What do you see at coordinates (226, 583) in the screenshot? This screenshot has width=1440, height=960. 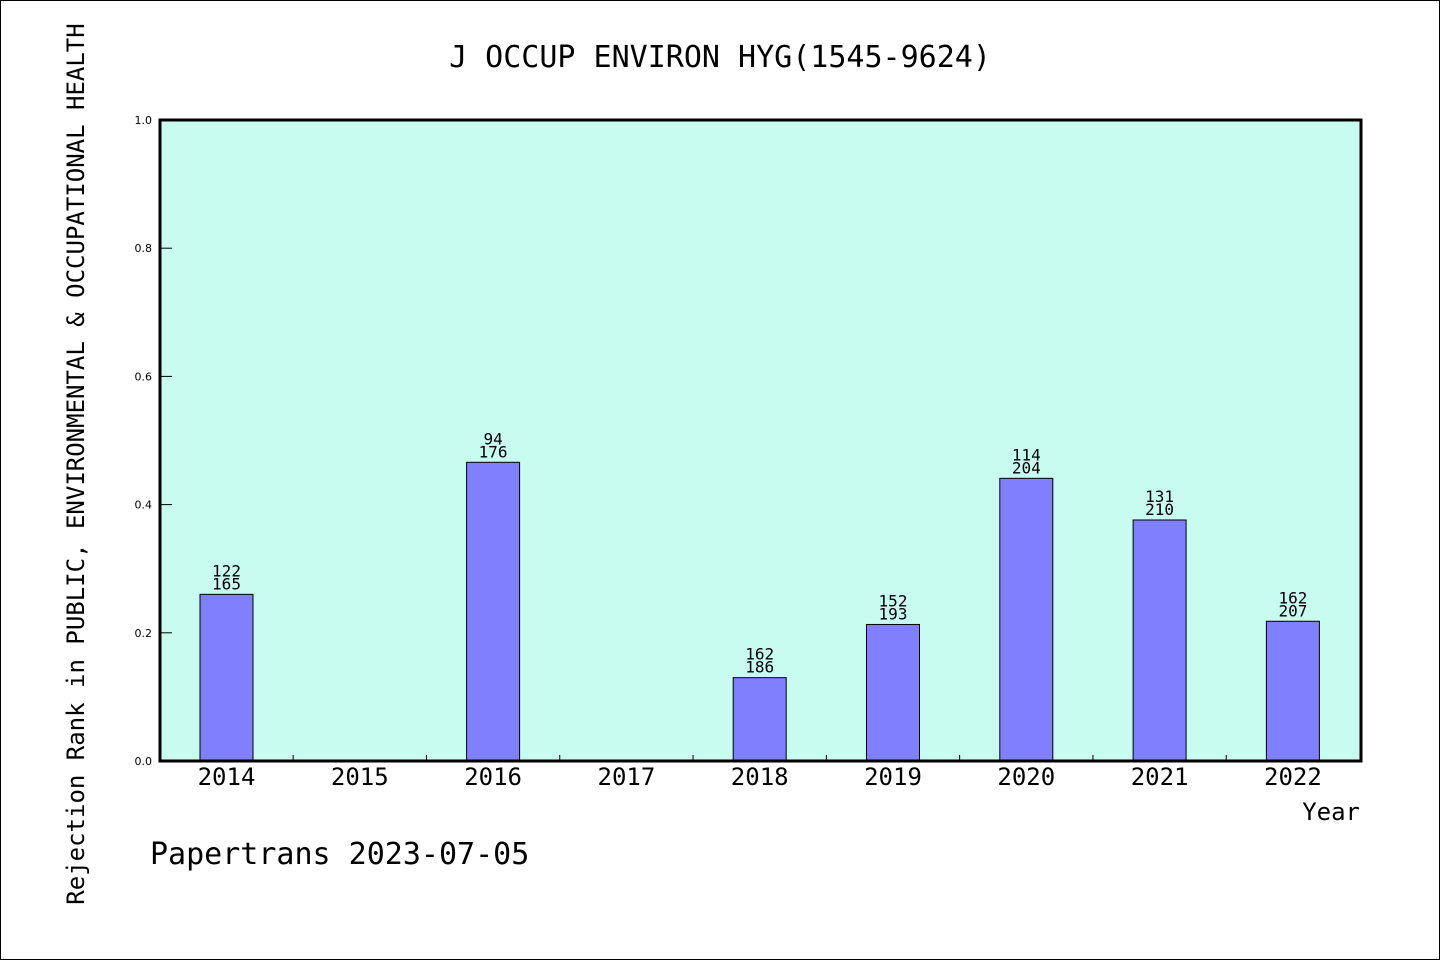 I see `bar-total-label: 165` at bounding box center [226, 583].